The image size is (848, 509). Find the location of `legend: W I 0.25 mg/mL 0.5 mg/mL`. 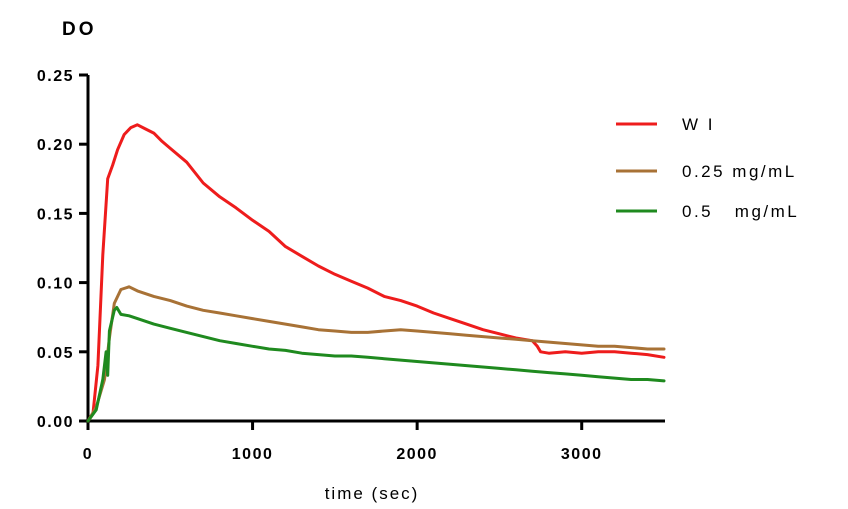

legend: W I 0.25 mg/mL 0.5 mg/mL is located at coordinates (707, 168).